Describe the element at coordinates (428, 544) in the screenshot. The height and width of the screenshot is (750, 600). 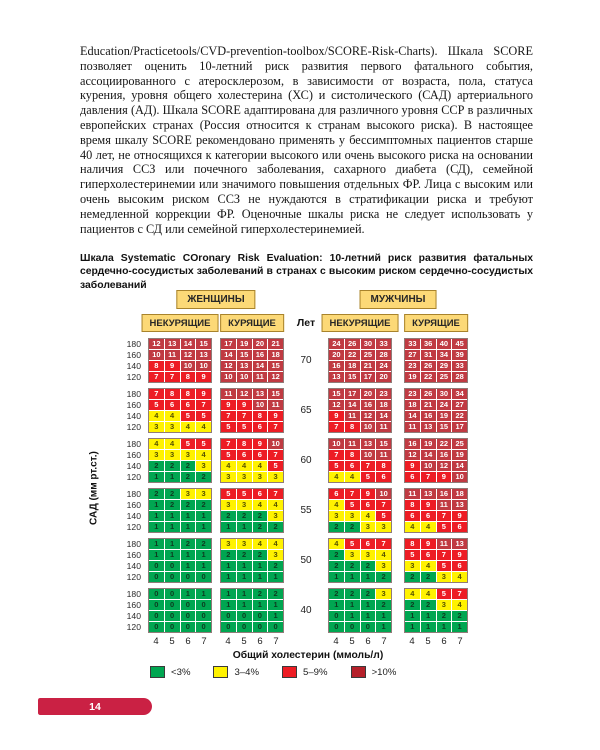
I see `risk-cell: 9` at that location.